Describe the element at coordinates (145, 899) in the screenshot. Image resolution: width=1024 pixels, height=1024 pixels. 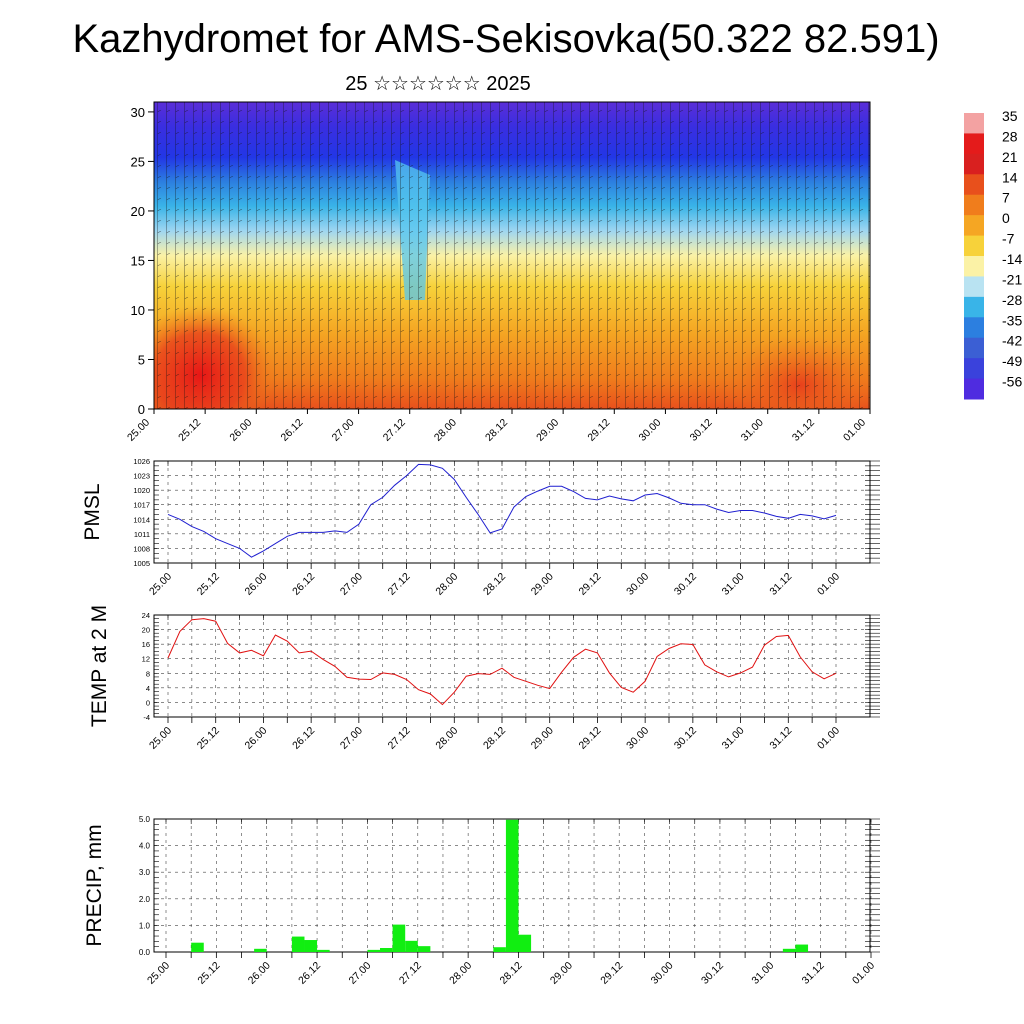
I see `y-tick-label: 2.0` at that location.